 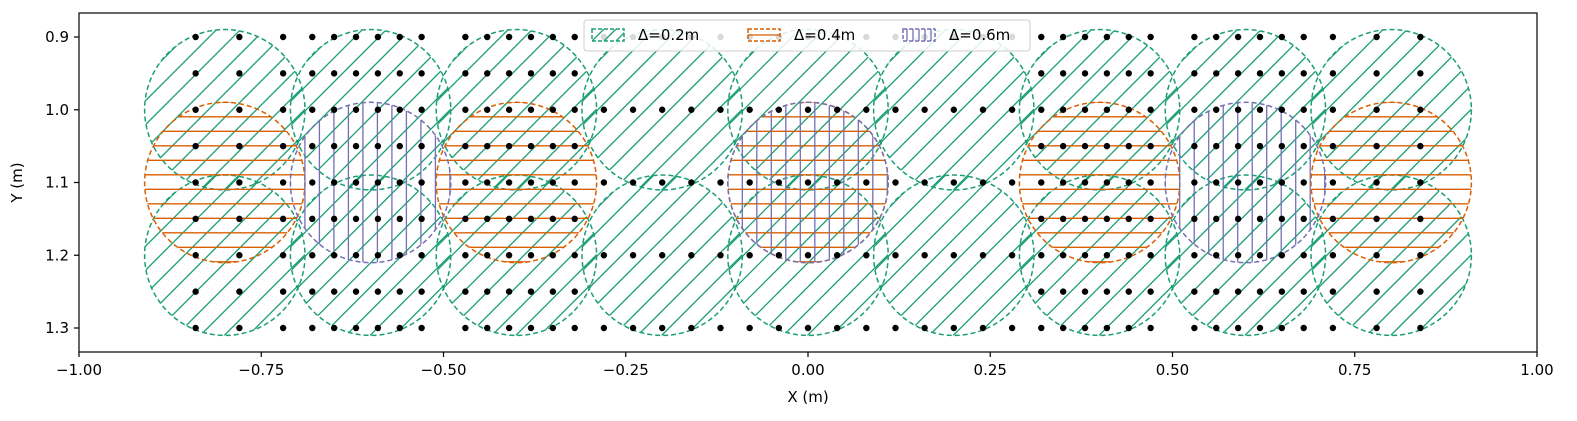 I want to click on y-tick-label: 1.1, so click(x=57, y=183).